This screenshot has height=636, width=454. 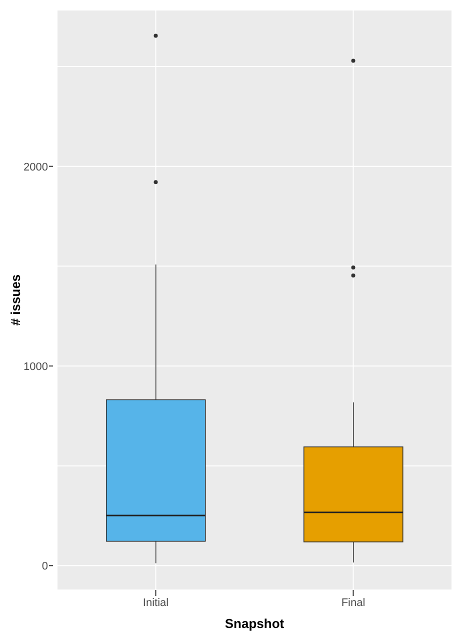 What do you see at coordinates (36, 366) in the screenshot?
I see `y-tick-label: 1000` at bounding box center [36, 366].